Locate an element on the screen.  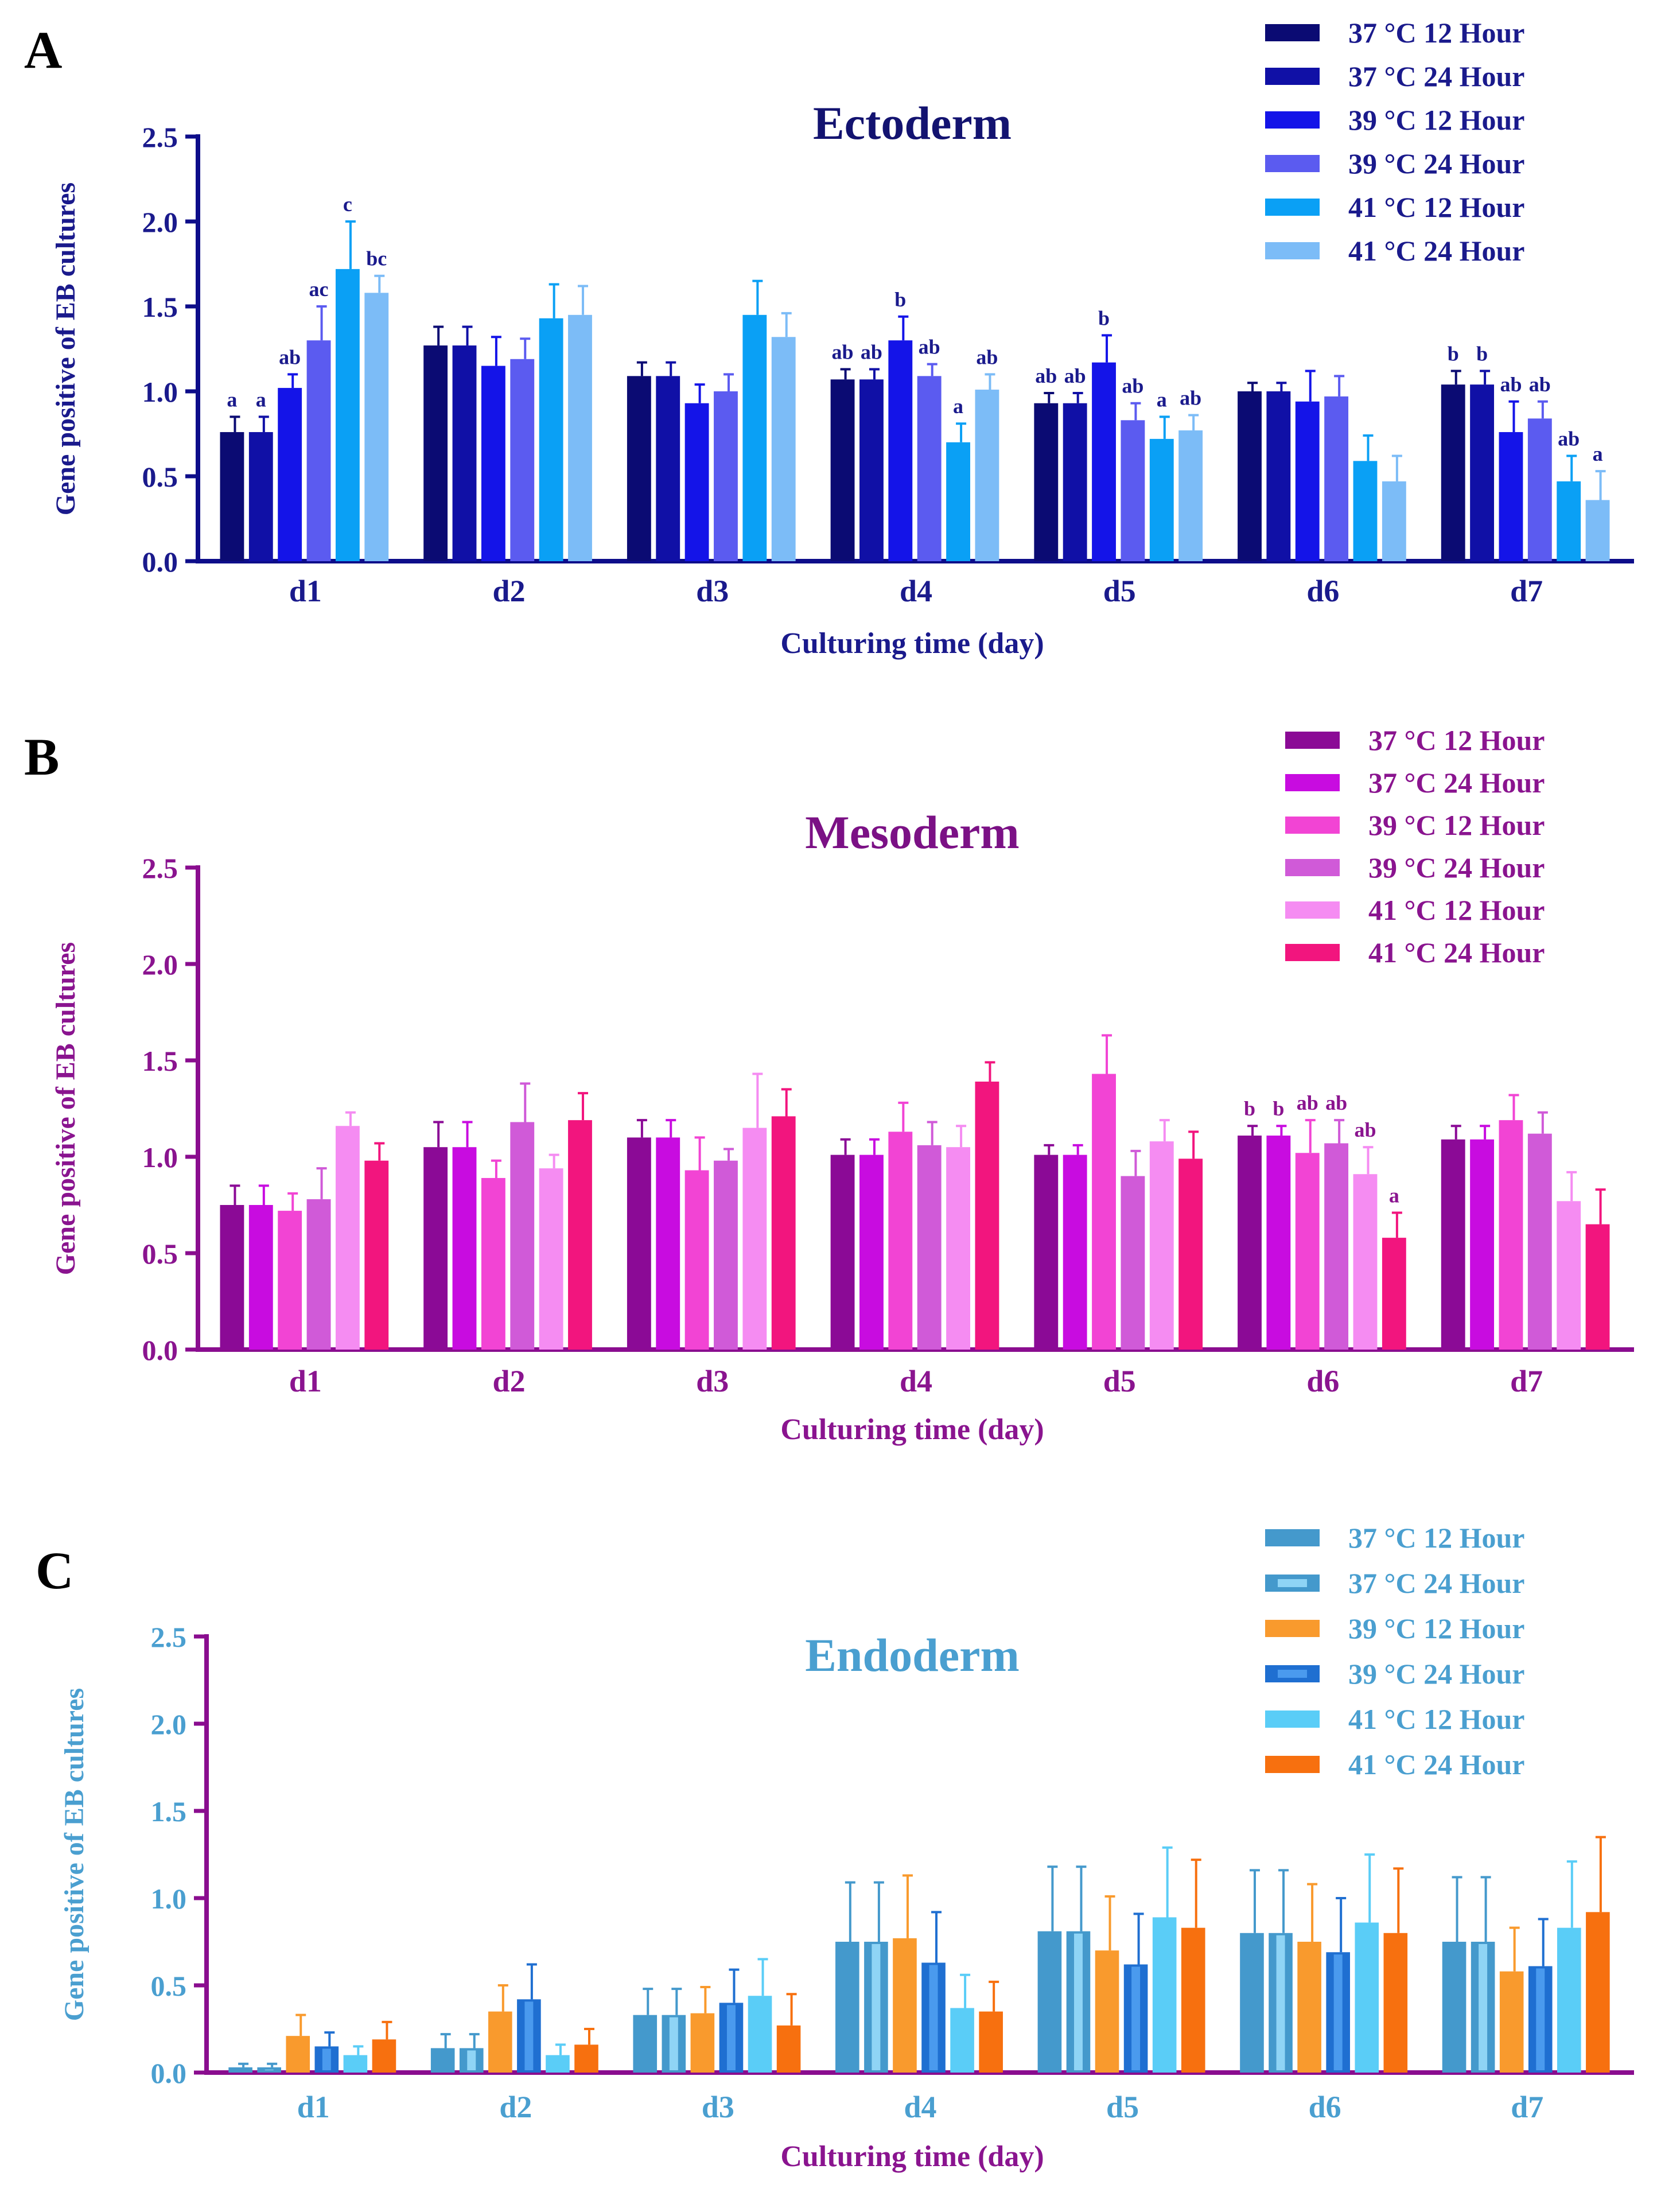
significance-letter: ac is located at coordinates (319, 289).